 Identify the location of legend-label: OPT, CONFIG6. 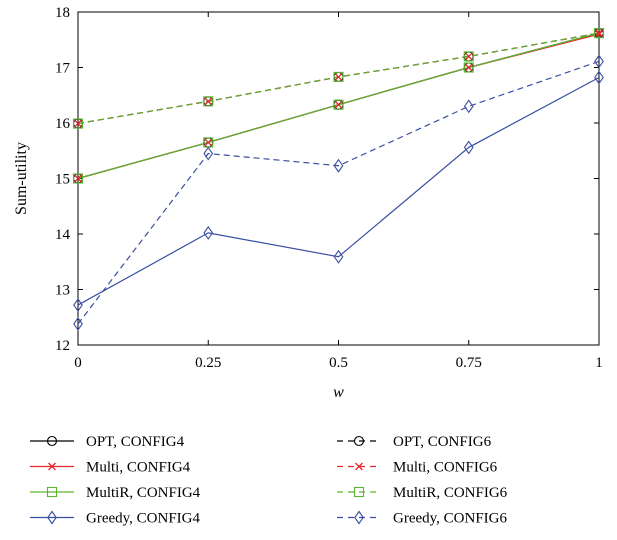
(442, 442).